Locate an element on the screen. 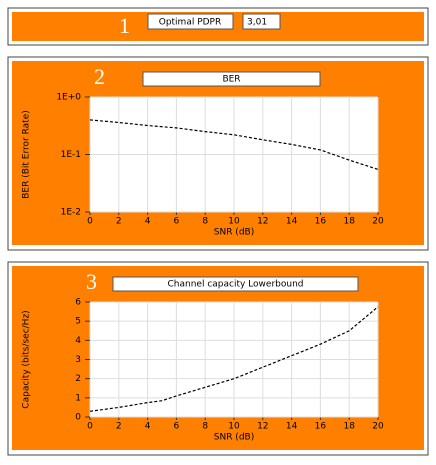 The image size is (436, 465). panel-number: 1 is located at coordinates (124, 25).